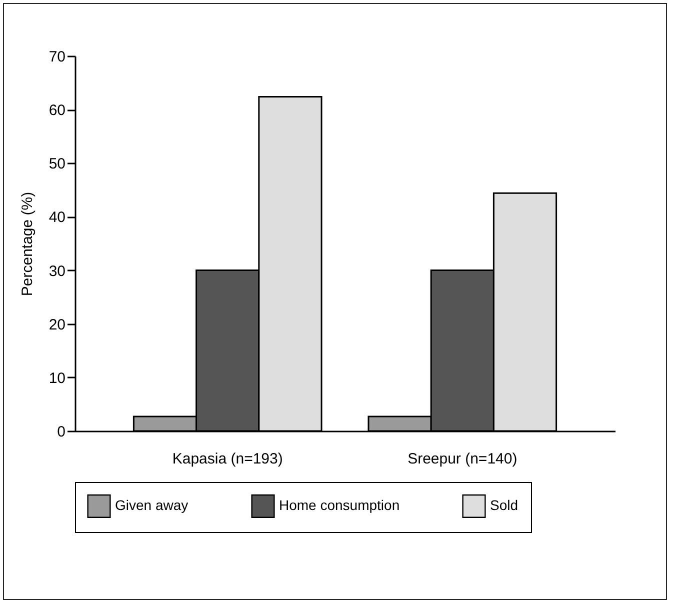 The width and height of the screenshot is (674, 607). What do you see at coordinates (57, 378) in the screenshot?
I see `y-tick-label: 10` at bounding box center [57, 378].